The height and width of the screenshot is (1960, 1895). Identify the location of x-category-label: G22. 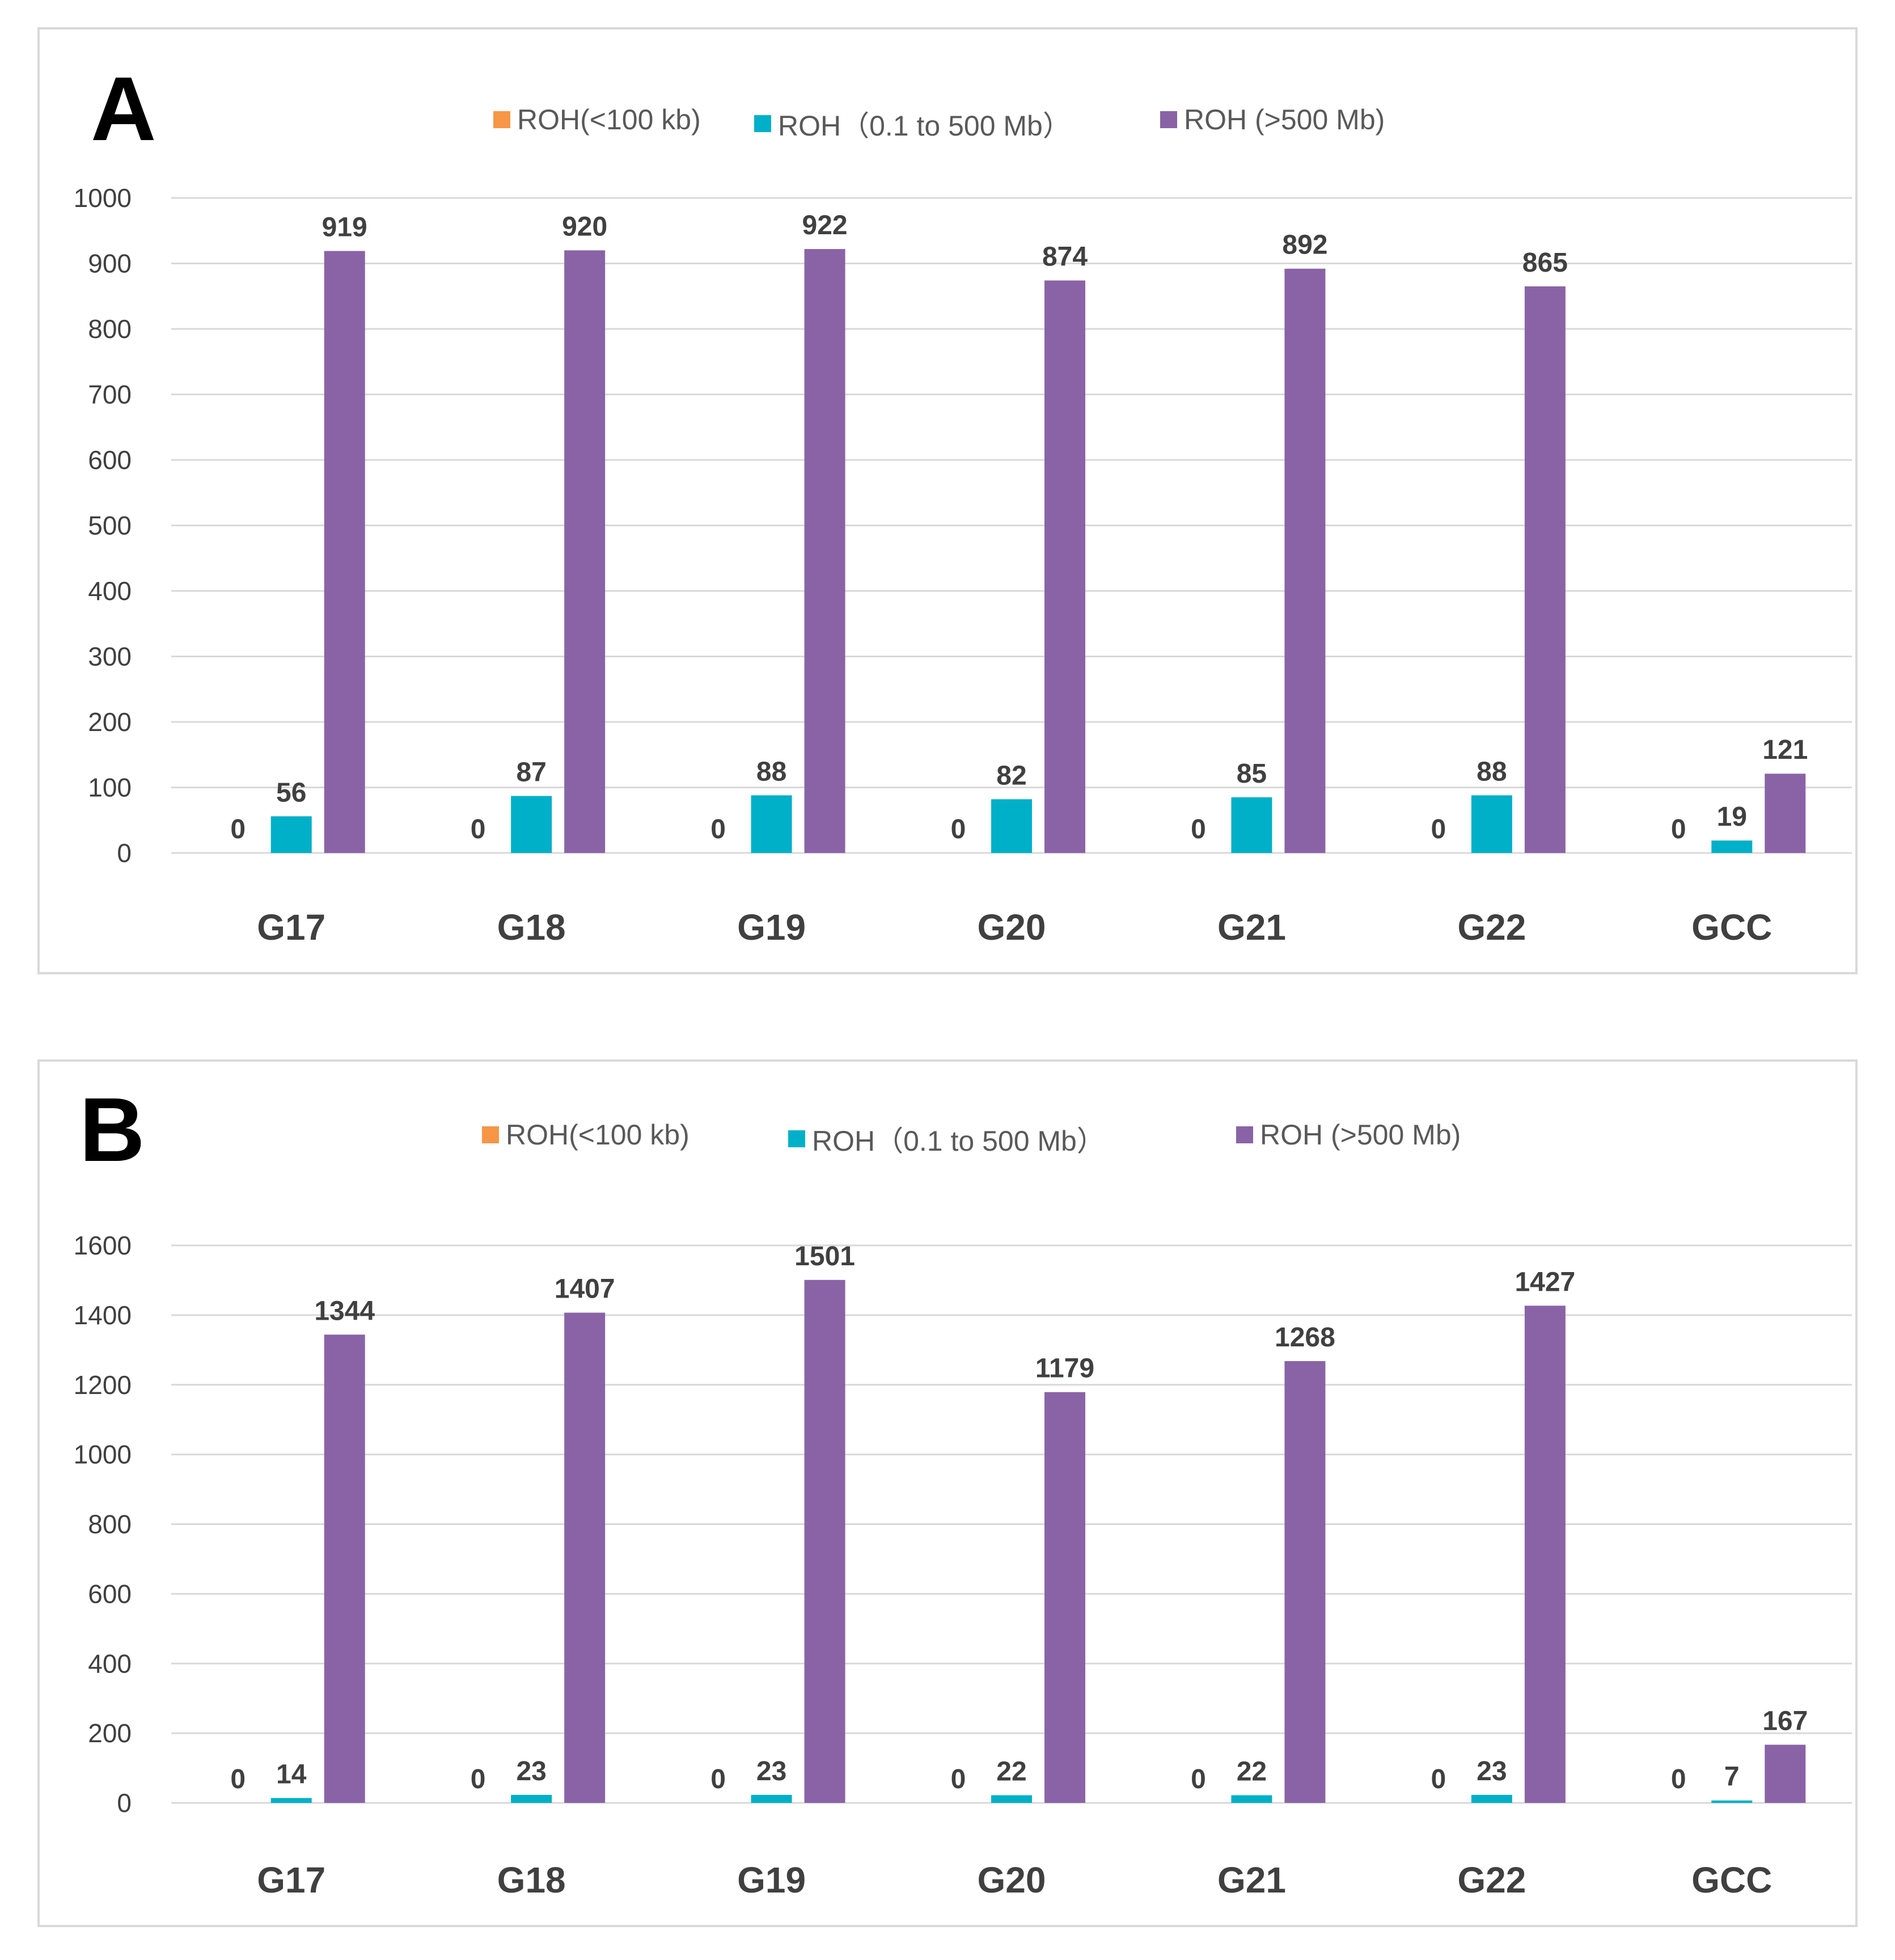
(1491, 1880).